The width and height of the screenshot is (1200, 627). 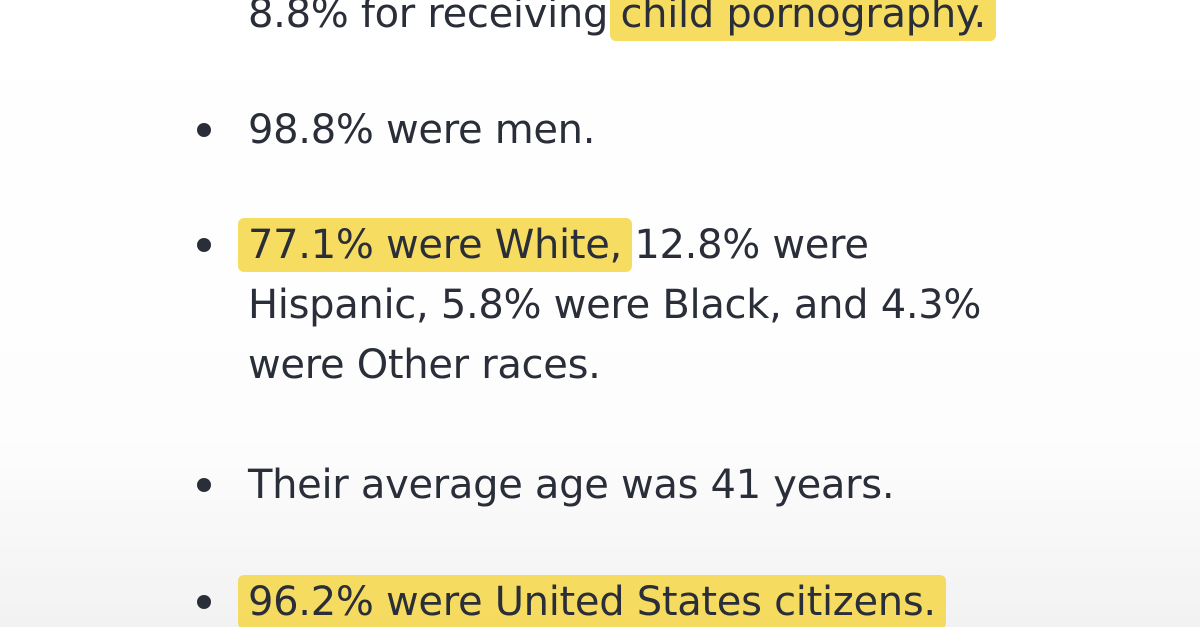 I want to click on text-line: Their average age was 41 years., so click(x=571, y=485).